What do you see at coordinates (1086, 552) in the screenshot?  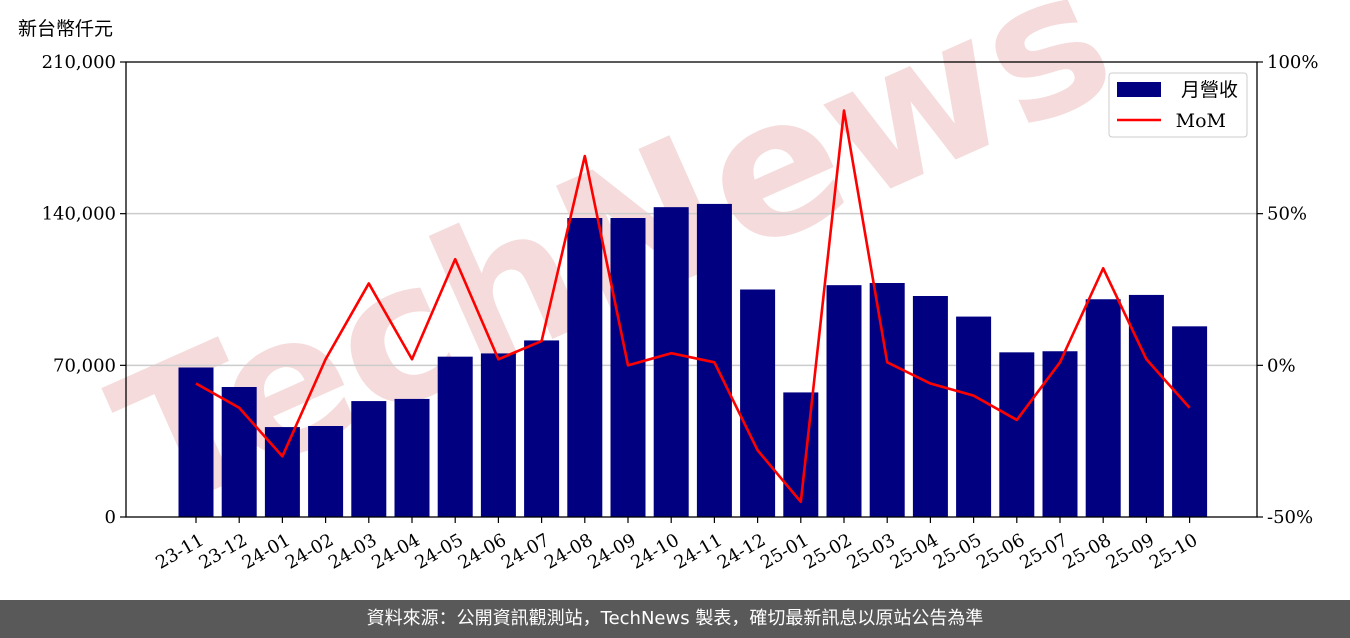 I see `x-tick-label: 25-08` at bounding box center [1086, 552].